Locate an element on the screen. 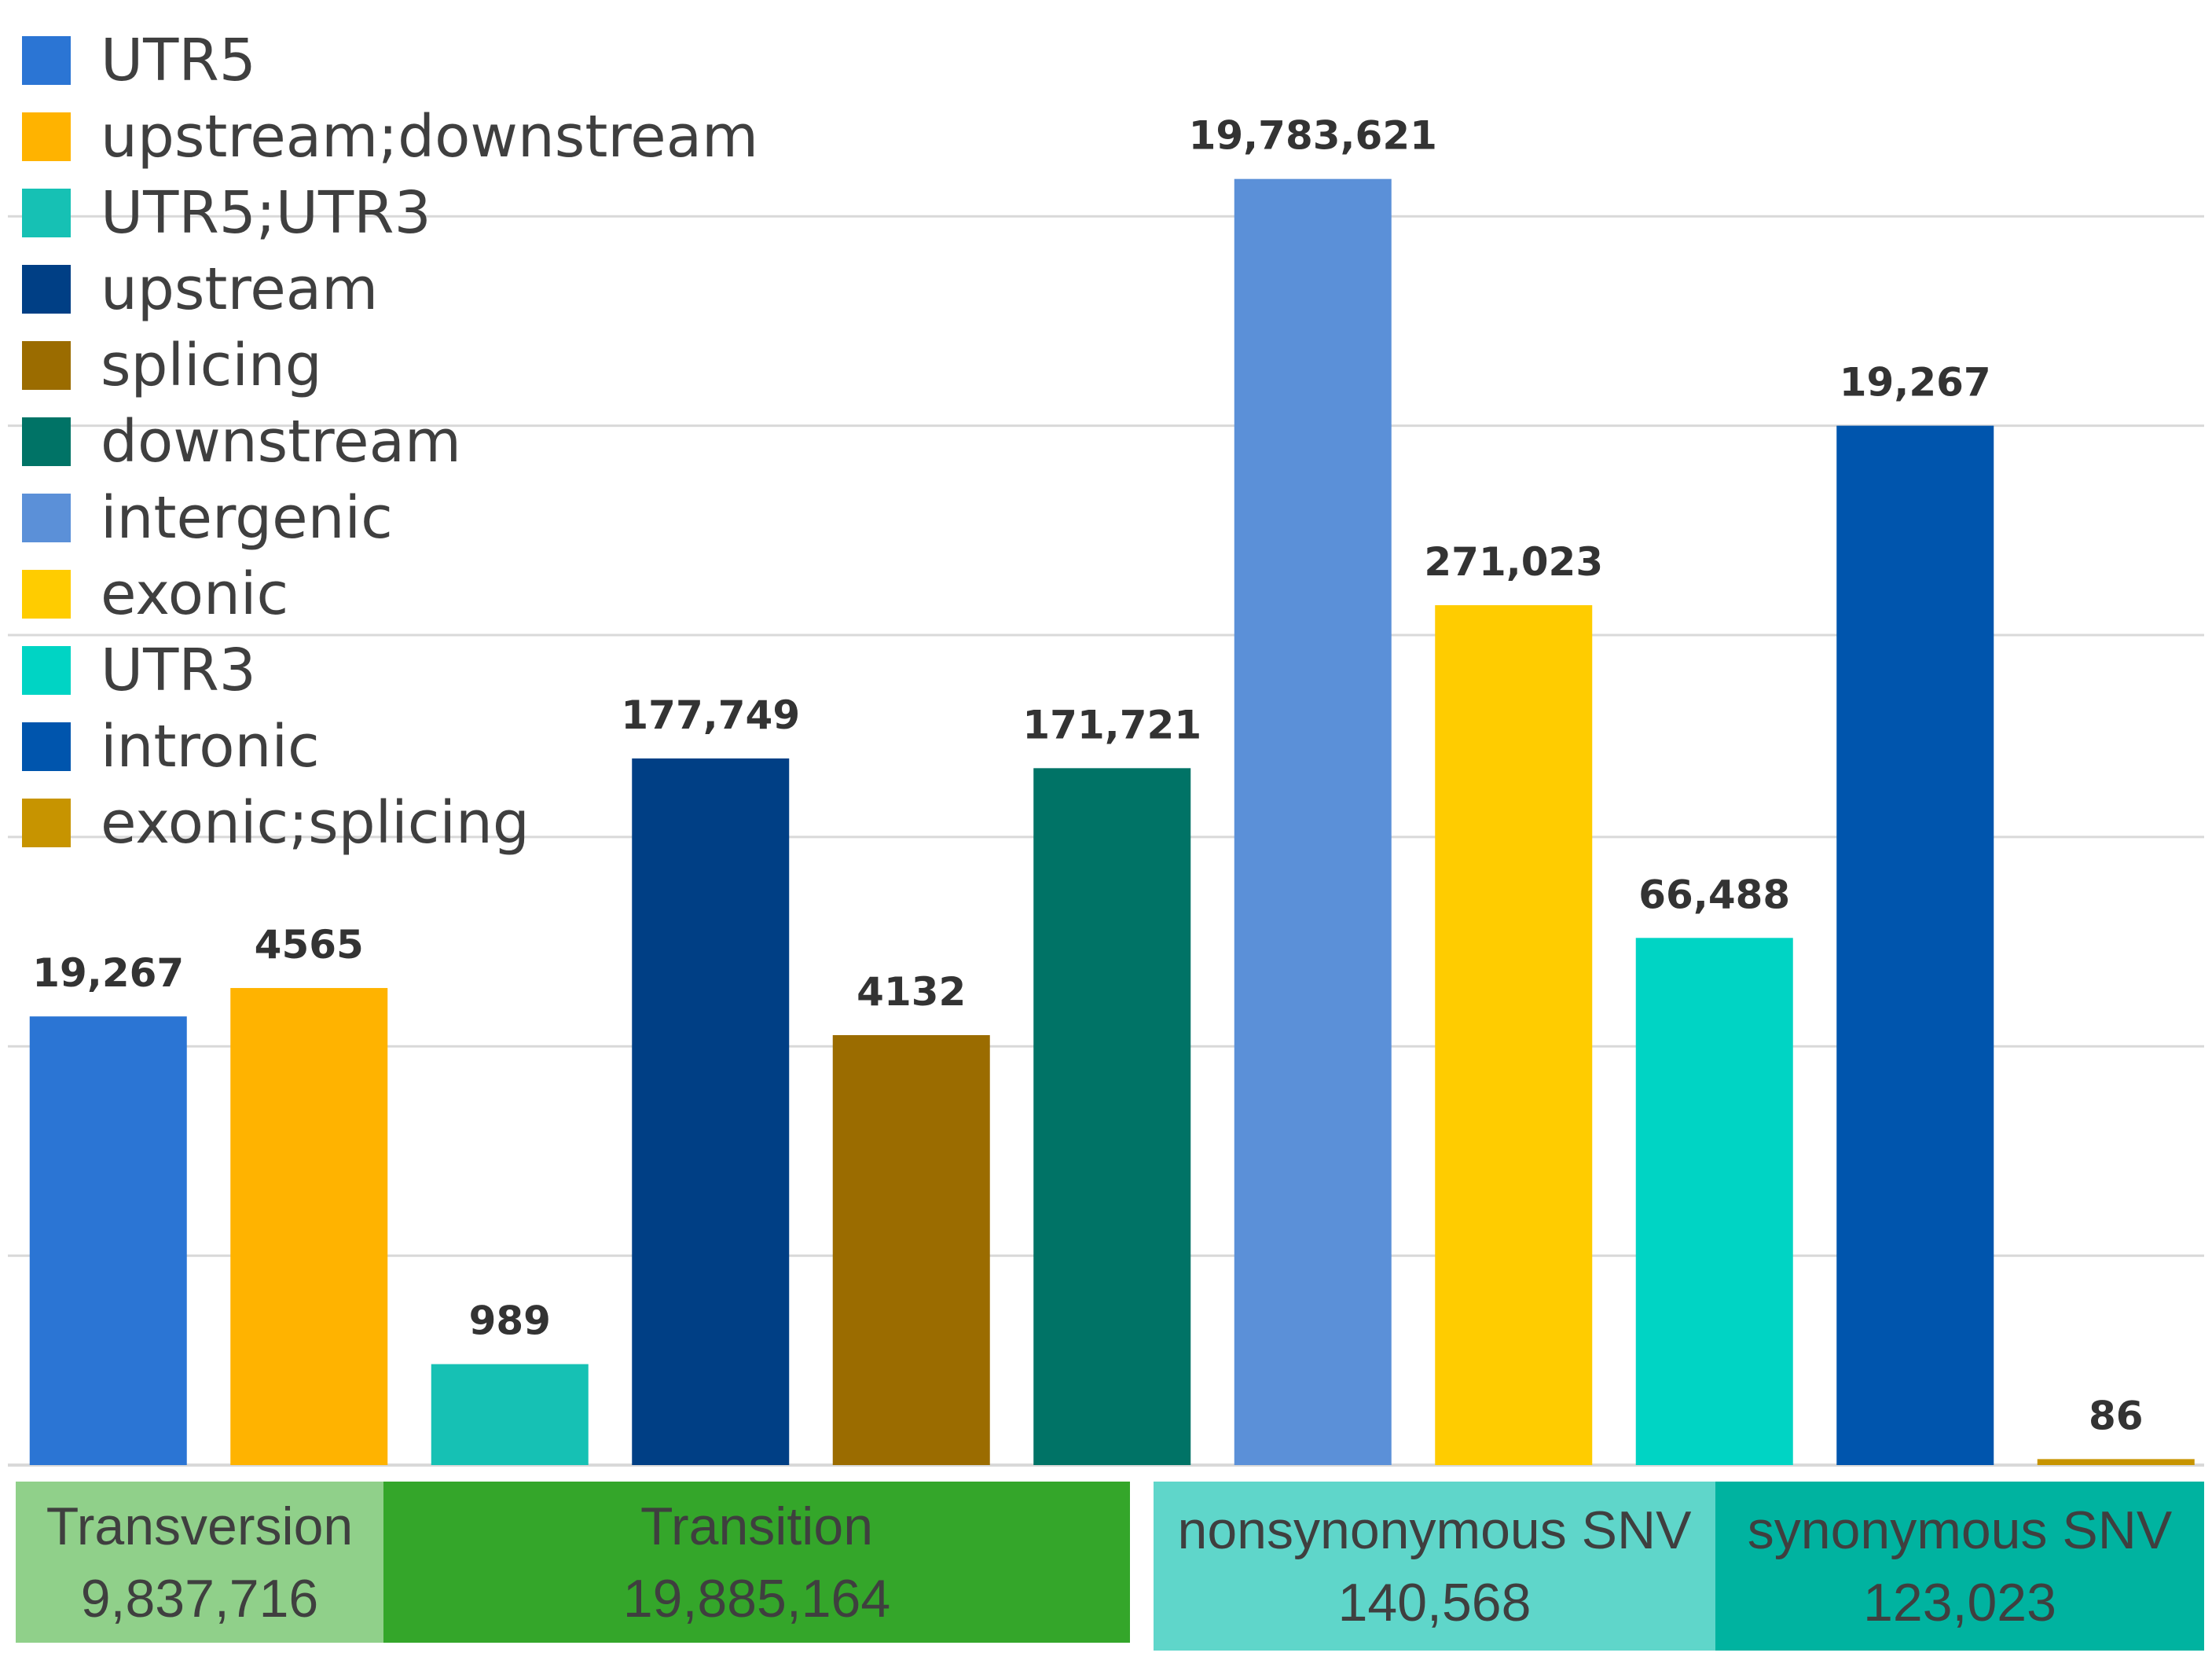 The width and height of the screenshot is (2212, 1660). legend-item-downstream: downstream is located at coordinates (390, 441).